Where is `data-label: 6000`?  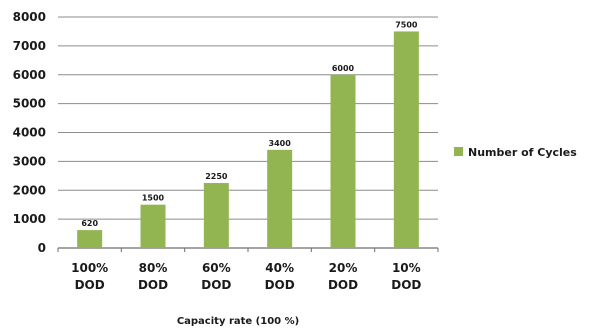 data-label: 6000 is located at coordinates (343, 68).